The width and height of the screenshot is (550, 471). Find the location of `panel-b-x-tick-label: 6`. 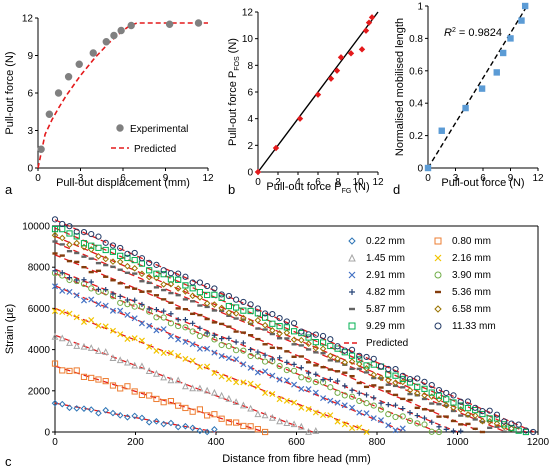

panel-b-x-tick-label: 6 is located at coordinates (318, 182).